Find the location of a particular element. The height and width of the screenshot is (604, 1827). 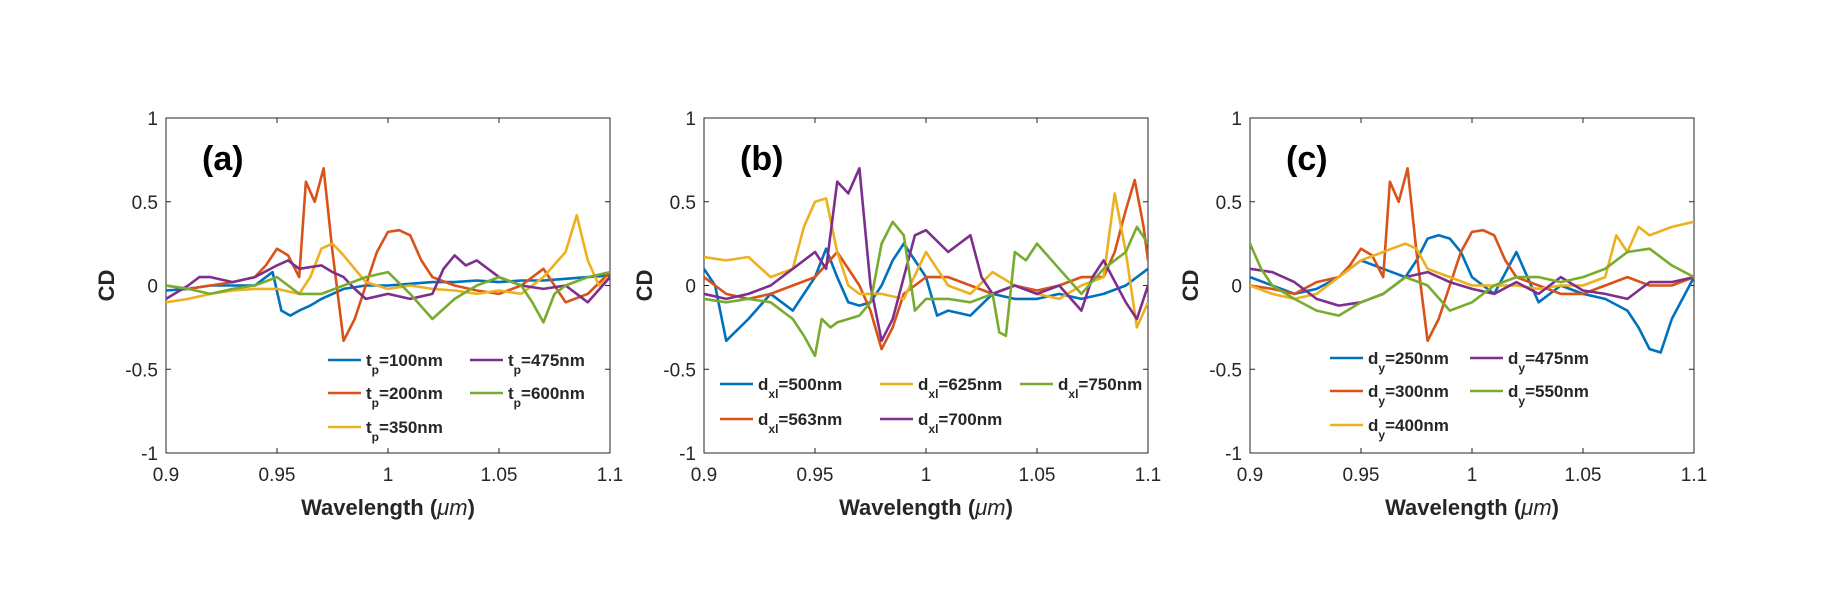

legend-label: tp=600nm is located at coordinates (546, 397).